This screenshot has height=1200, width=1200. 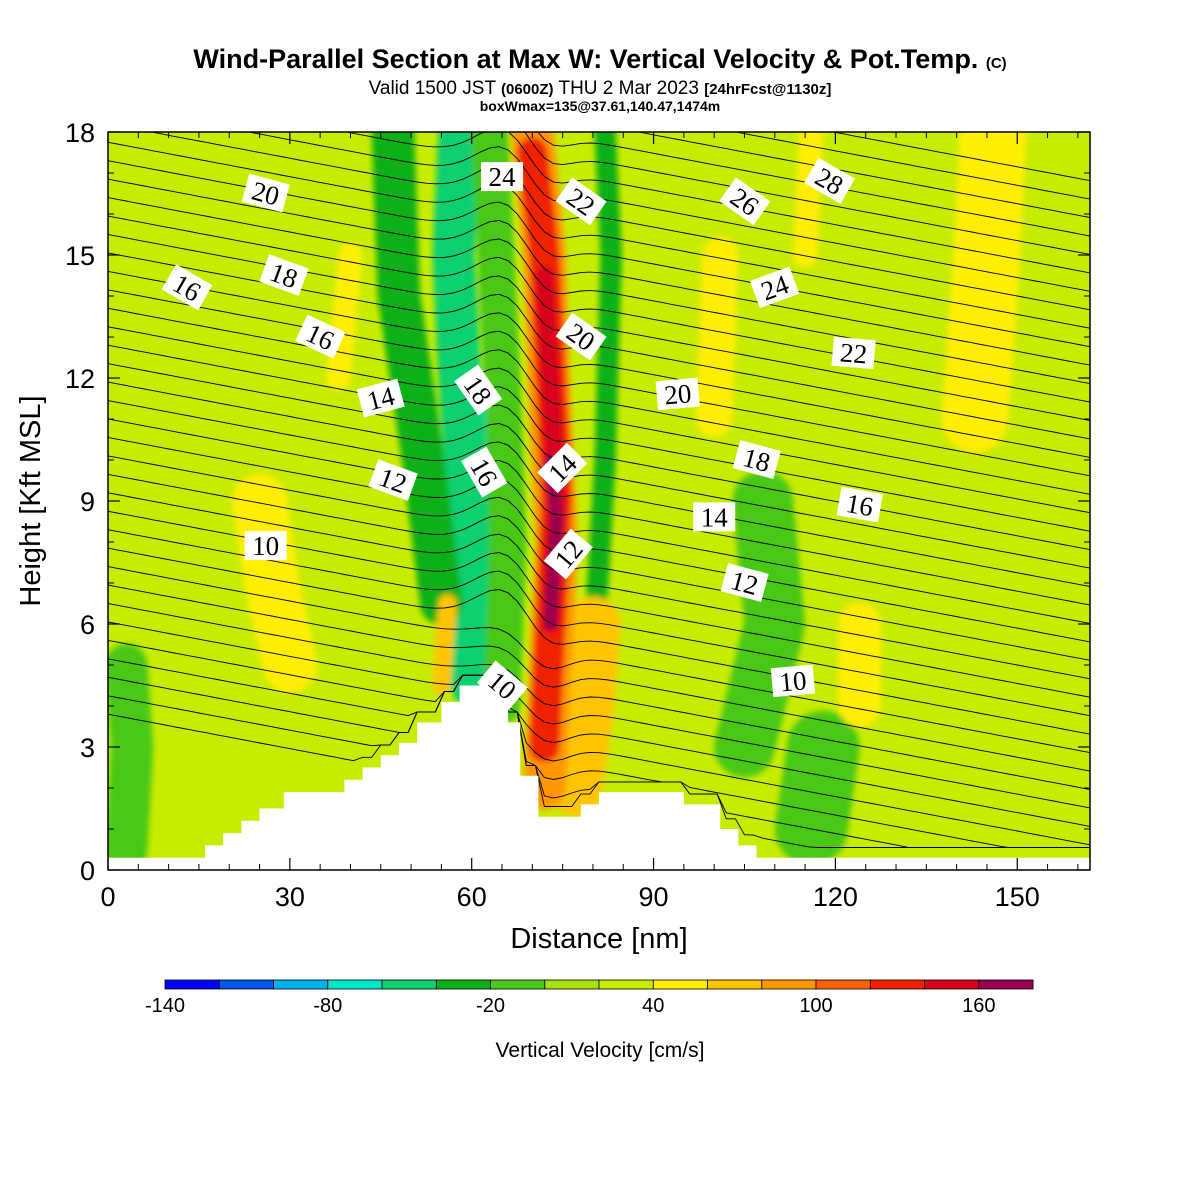 I want to click on y-tick-label: 12, so click(x=80, y=379).